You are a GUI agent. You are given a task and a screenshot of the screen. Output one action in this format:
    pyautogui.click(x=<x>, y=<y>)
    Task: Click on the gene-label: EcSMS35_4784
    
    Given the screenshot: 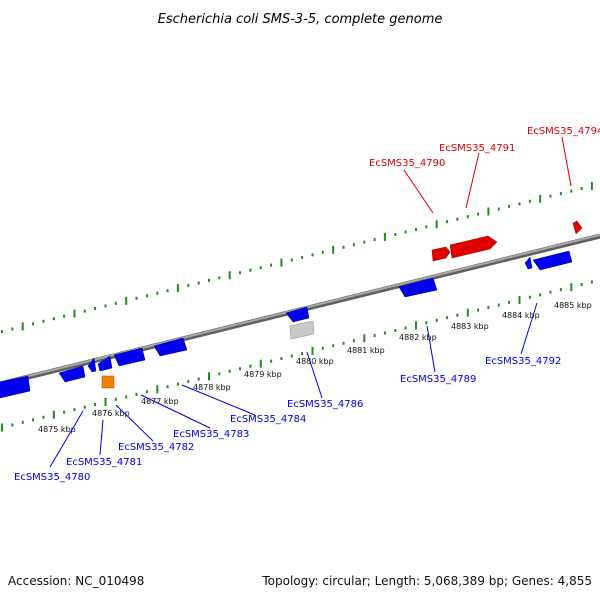 What is the action you would take?
    pyautogui.click(x=268, y=419)
    